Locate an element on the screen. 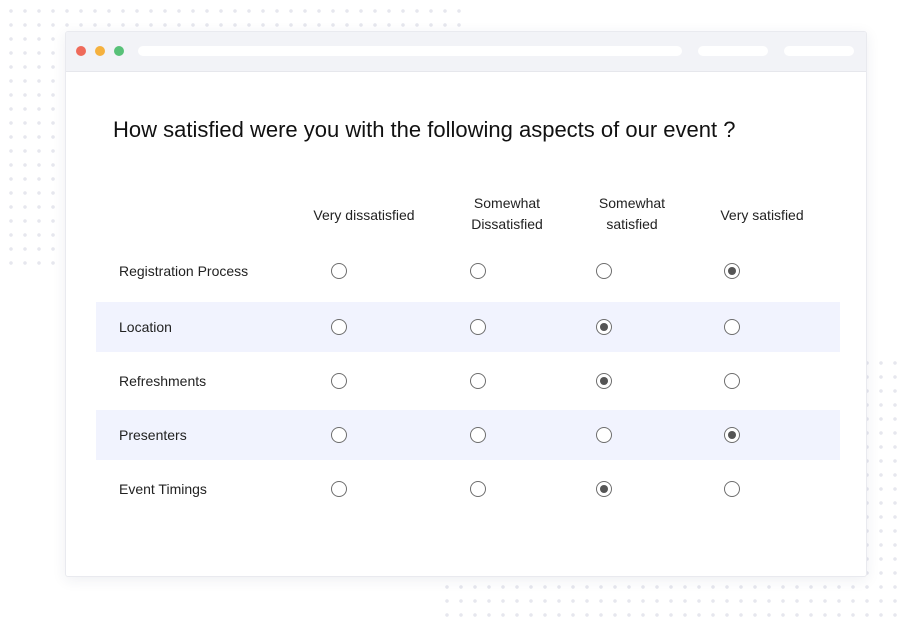  column-header: Somewhat satisfied is located at coordinates (632, 213).